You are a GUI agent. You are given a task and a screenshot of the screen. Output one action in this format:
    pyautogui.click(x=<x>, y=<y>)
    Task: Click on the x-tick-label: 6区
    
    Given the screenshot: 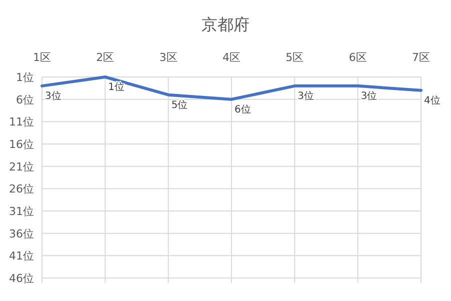 What is the action you would take?
    pyautogui.click(x=357, y=57)
    